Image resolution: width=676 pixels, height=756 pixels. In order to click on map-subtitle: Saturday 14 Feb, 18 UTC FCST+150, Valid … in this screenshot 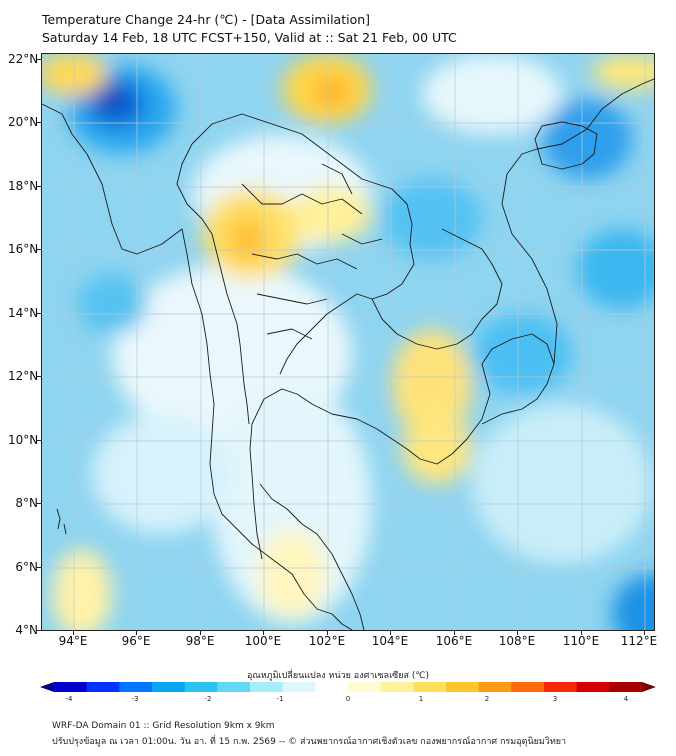, I will do `click(249, 37)`.